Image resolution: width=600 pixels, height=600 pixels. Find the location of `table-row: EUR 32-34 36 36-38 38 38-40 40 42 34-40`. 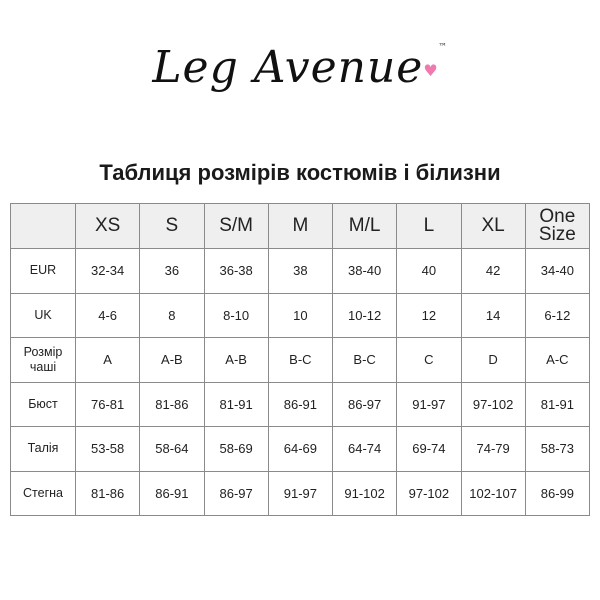

table-row: EUR 32-34 36 36-38 38 38-40 40 42 34-40 is located at coordinates (300, 271).